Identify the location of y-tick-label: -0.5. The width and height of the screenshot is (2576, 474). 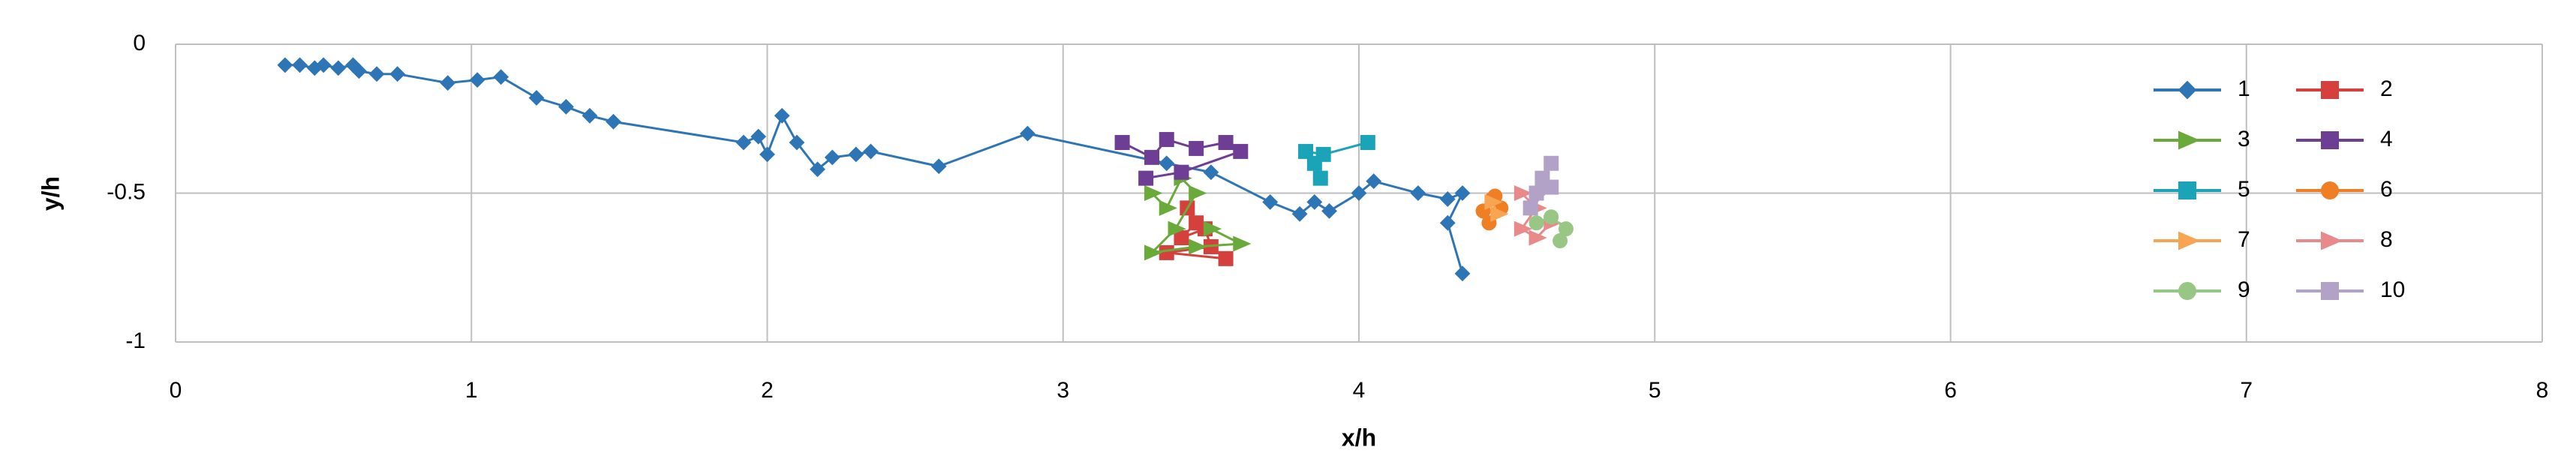
(126, 191).